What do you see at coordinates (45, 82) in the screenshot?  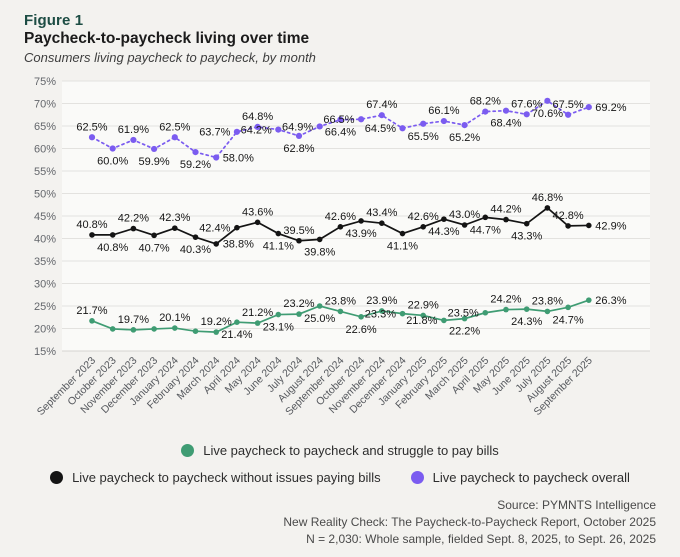 I see `svg-text: 75%` at bounding box center [45, 82].